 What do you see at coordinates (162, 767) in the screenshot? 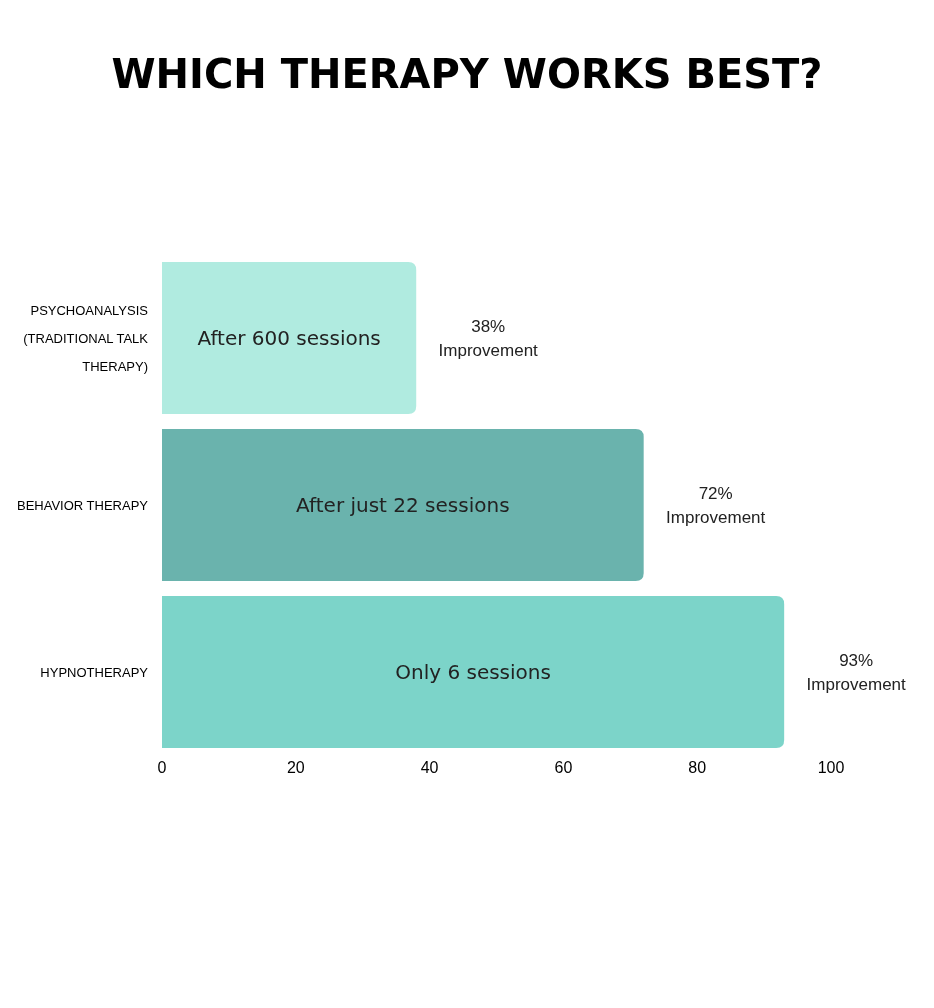
I see `x-tick-label: 0` at bounding box center [162, 767].